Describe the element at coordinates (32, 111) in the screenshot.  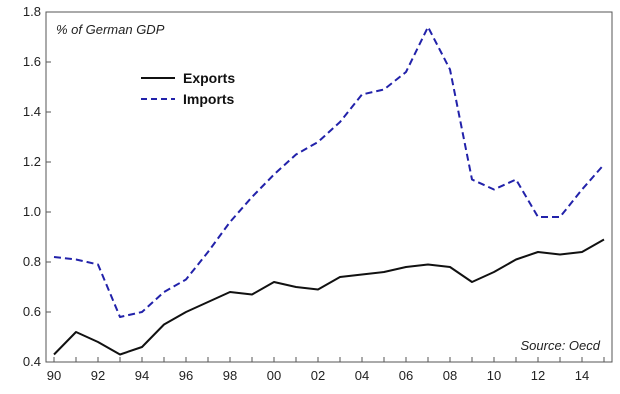
I see `y-tick-label: 1.4` at that location.